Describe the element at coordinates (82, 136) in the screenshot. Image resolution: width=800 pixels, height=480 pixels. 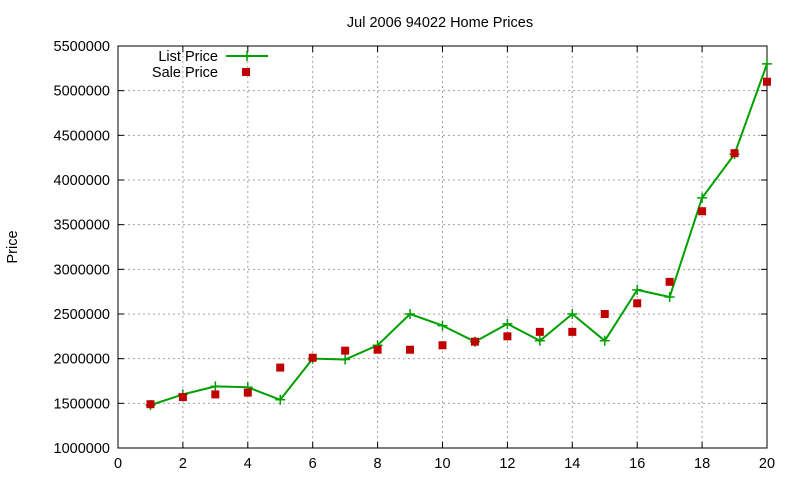
I see `y-tick-label: 4500000` at that location.